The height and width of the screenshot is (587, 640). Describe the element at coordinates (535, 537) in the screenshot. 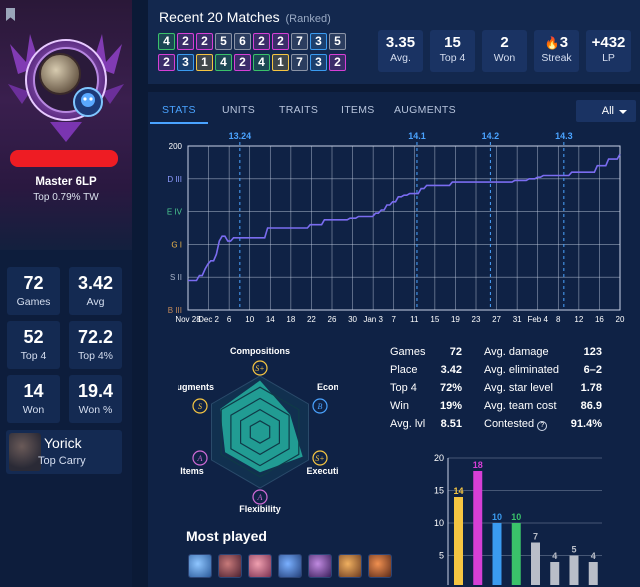

I see `bar-data-label: 7` at that location.